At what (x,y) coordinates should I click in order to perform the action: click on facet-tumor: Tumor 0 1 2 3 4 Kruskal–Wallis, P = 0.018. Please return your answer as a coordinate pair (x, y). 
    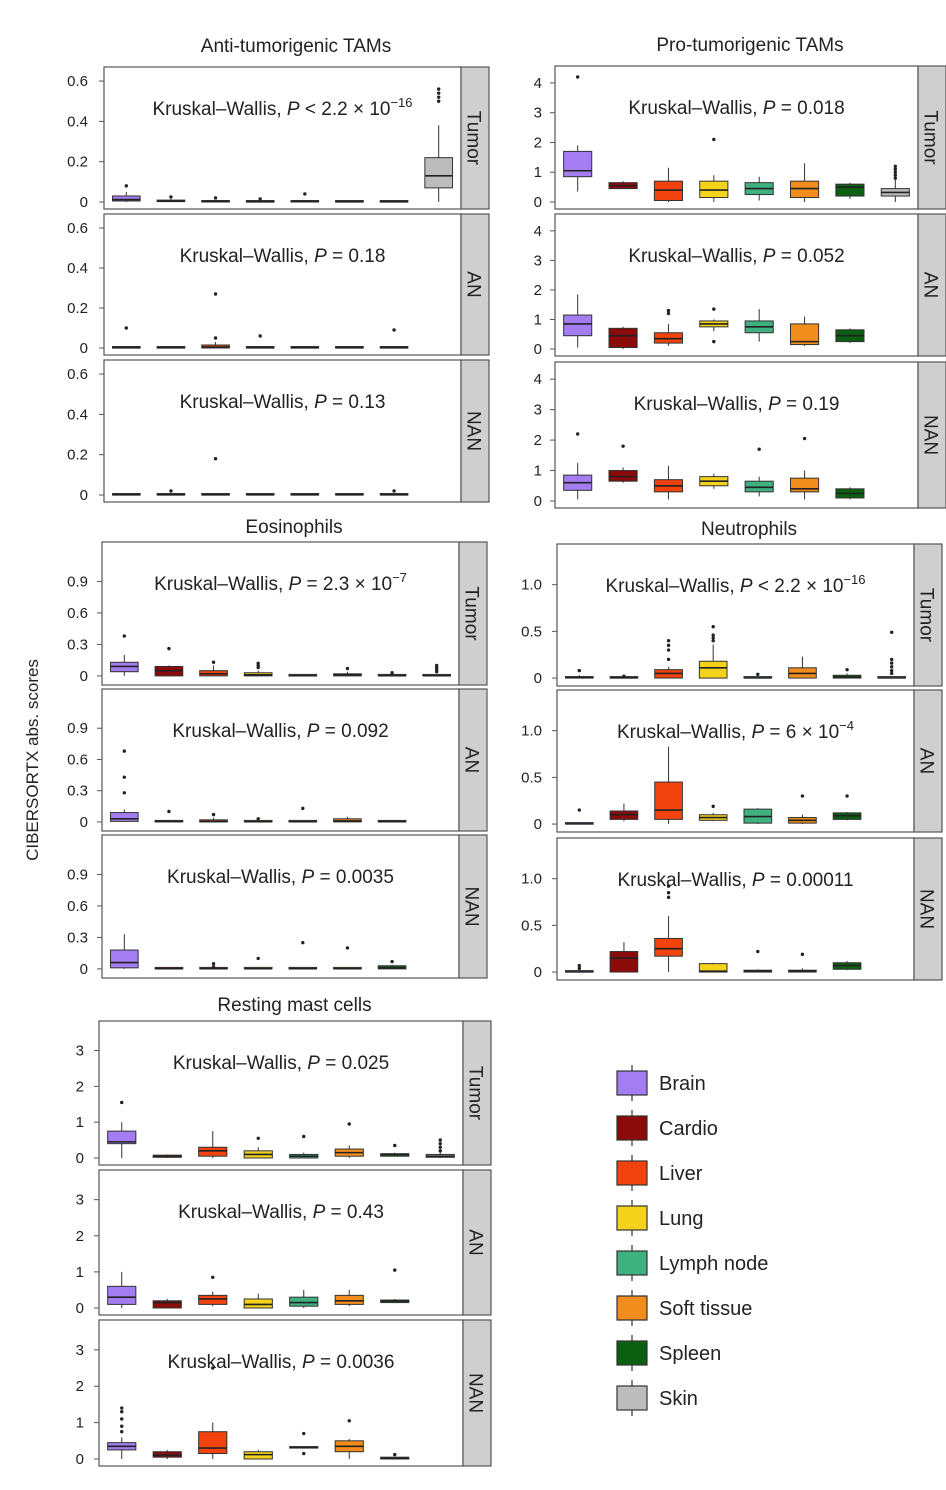
    Looking at the image, I should click on (740, 138).